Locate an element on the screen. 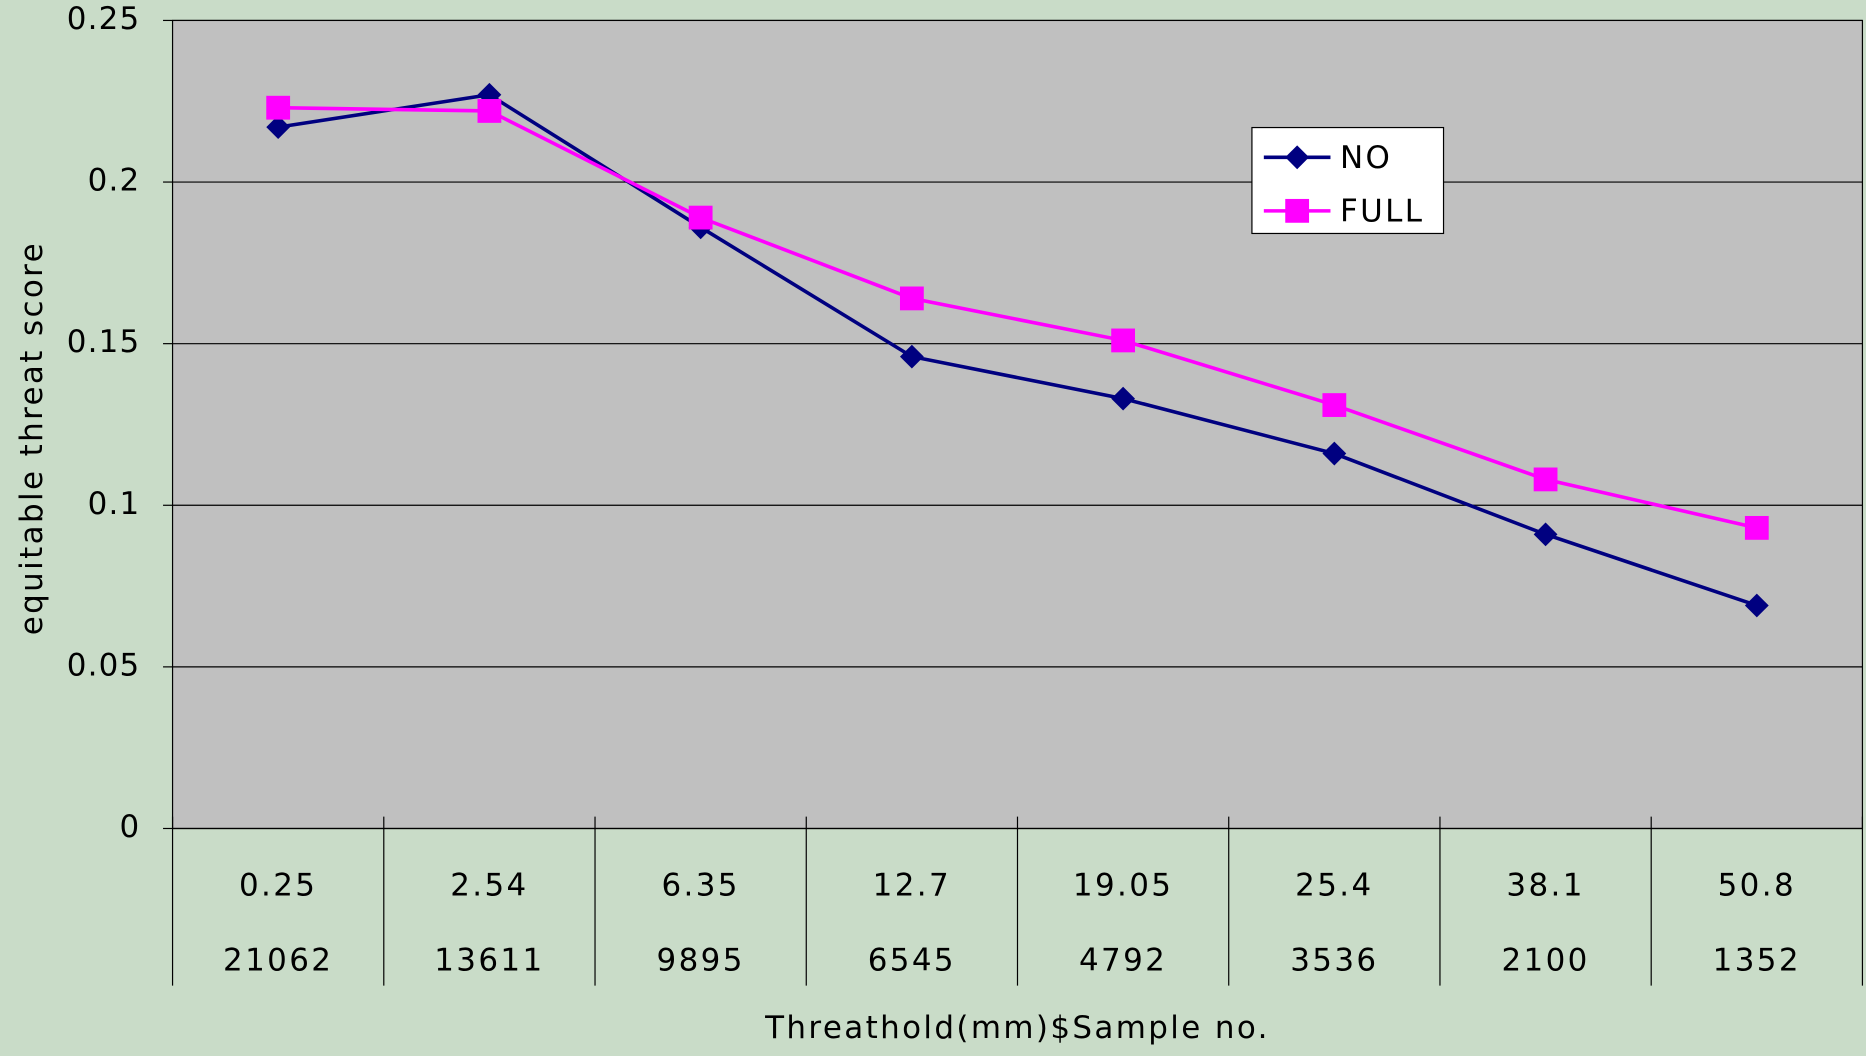 This screenshot has height=1056, width=1866. y-tick-label: 0.15 is located at coordinates (104, 342).